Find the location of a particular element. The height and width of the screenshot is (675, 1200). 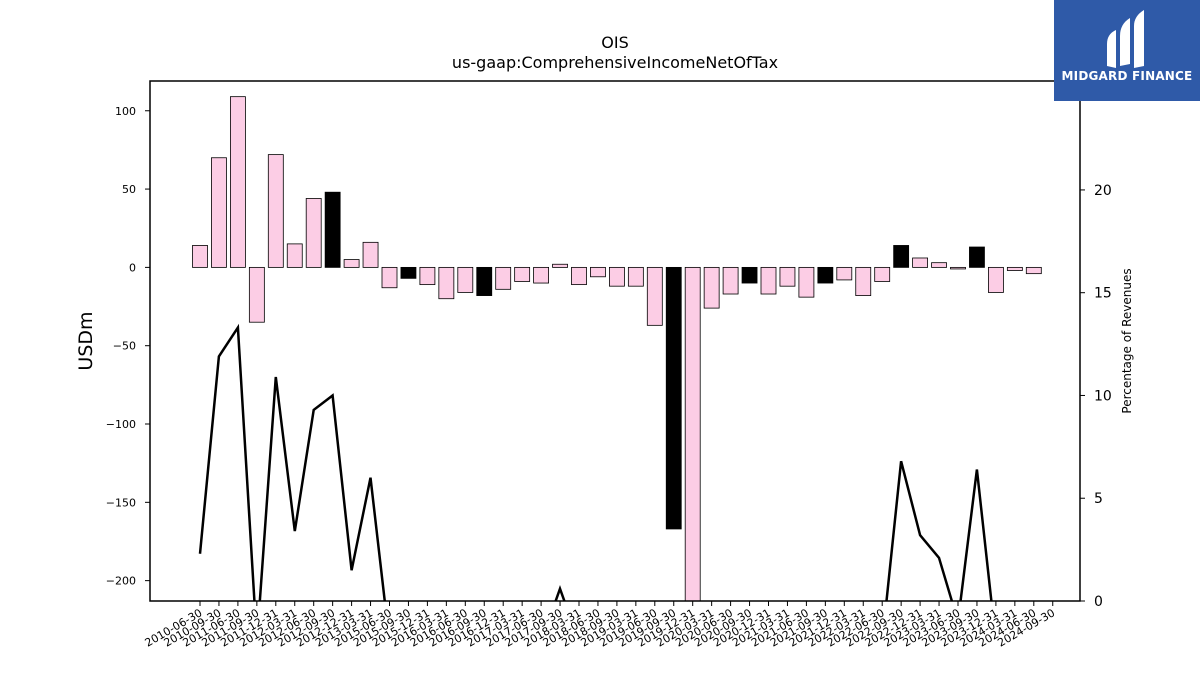

y2-tick-label: 5 is located at coordinates (1098, 499).